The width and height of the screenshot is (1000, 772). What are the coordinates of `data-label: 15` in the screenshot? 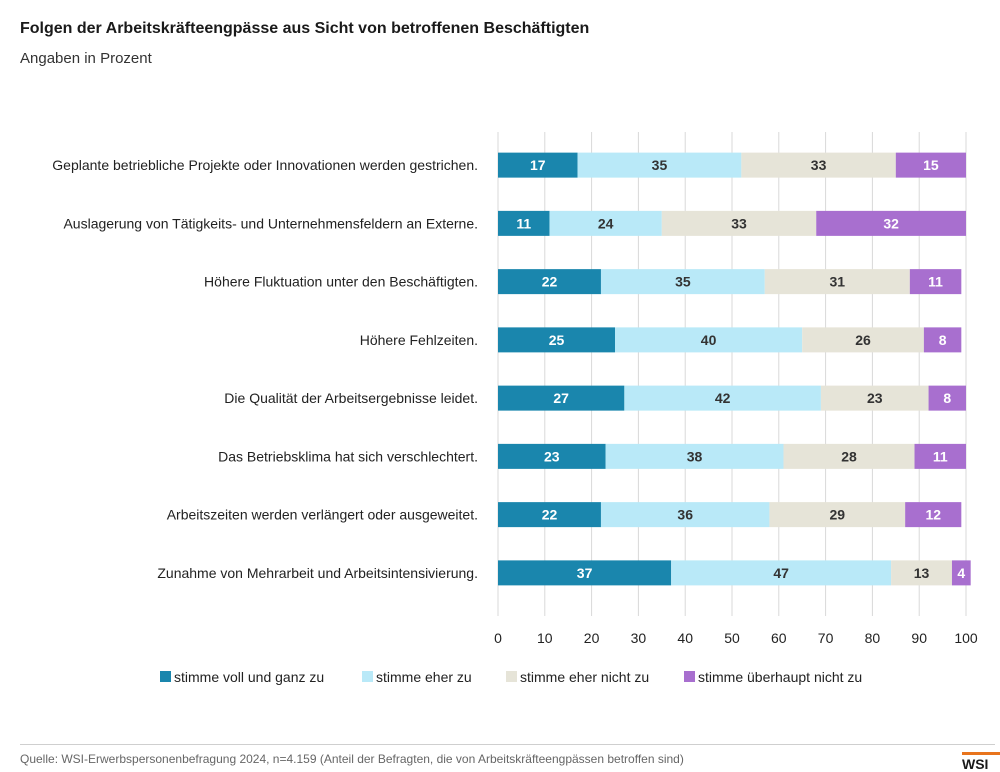 It's located at (931, 165).